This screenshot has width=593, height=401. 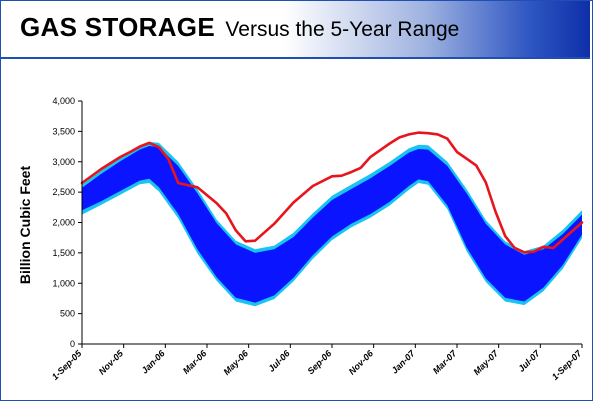 What do you see at coordinates (279, 361) in the screenshot?
I see `x-tick-label: Jul-06` at bounding box center [279, 361].